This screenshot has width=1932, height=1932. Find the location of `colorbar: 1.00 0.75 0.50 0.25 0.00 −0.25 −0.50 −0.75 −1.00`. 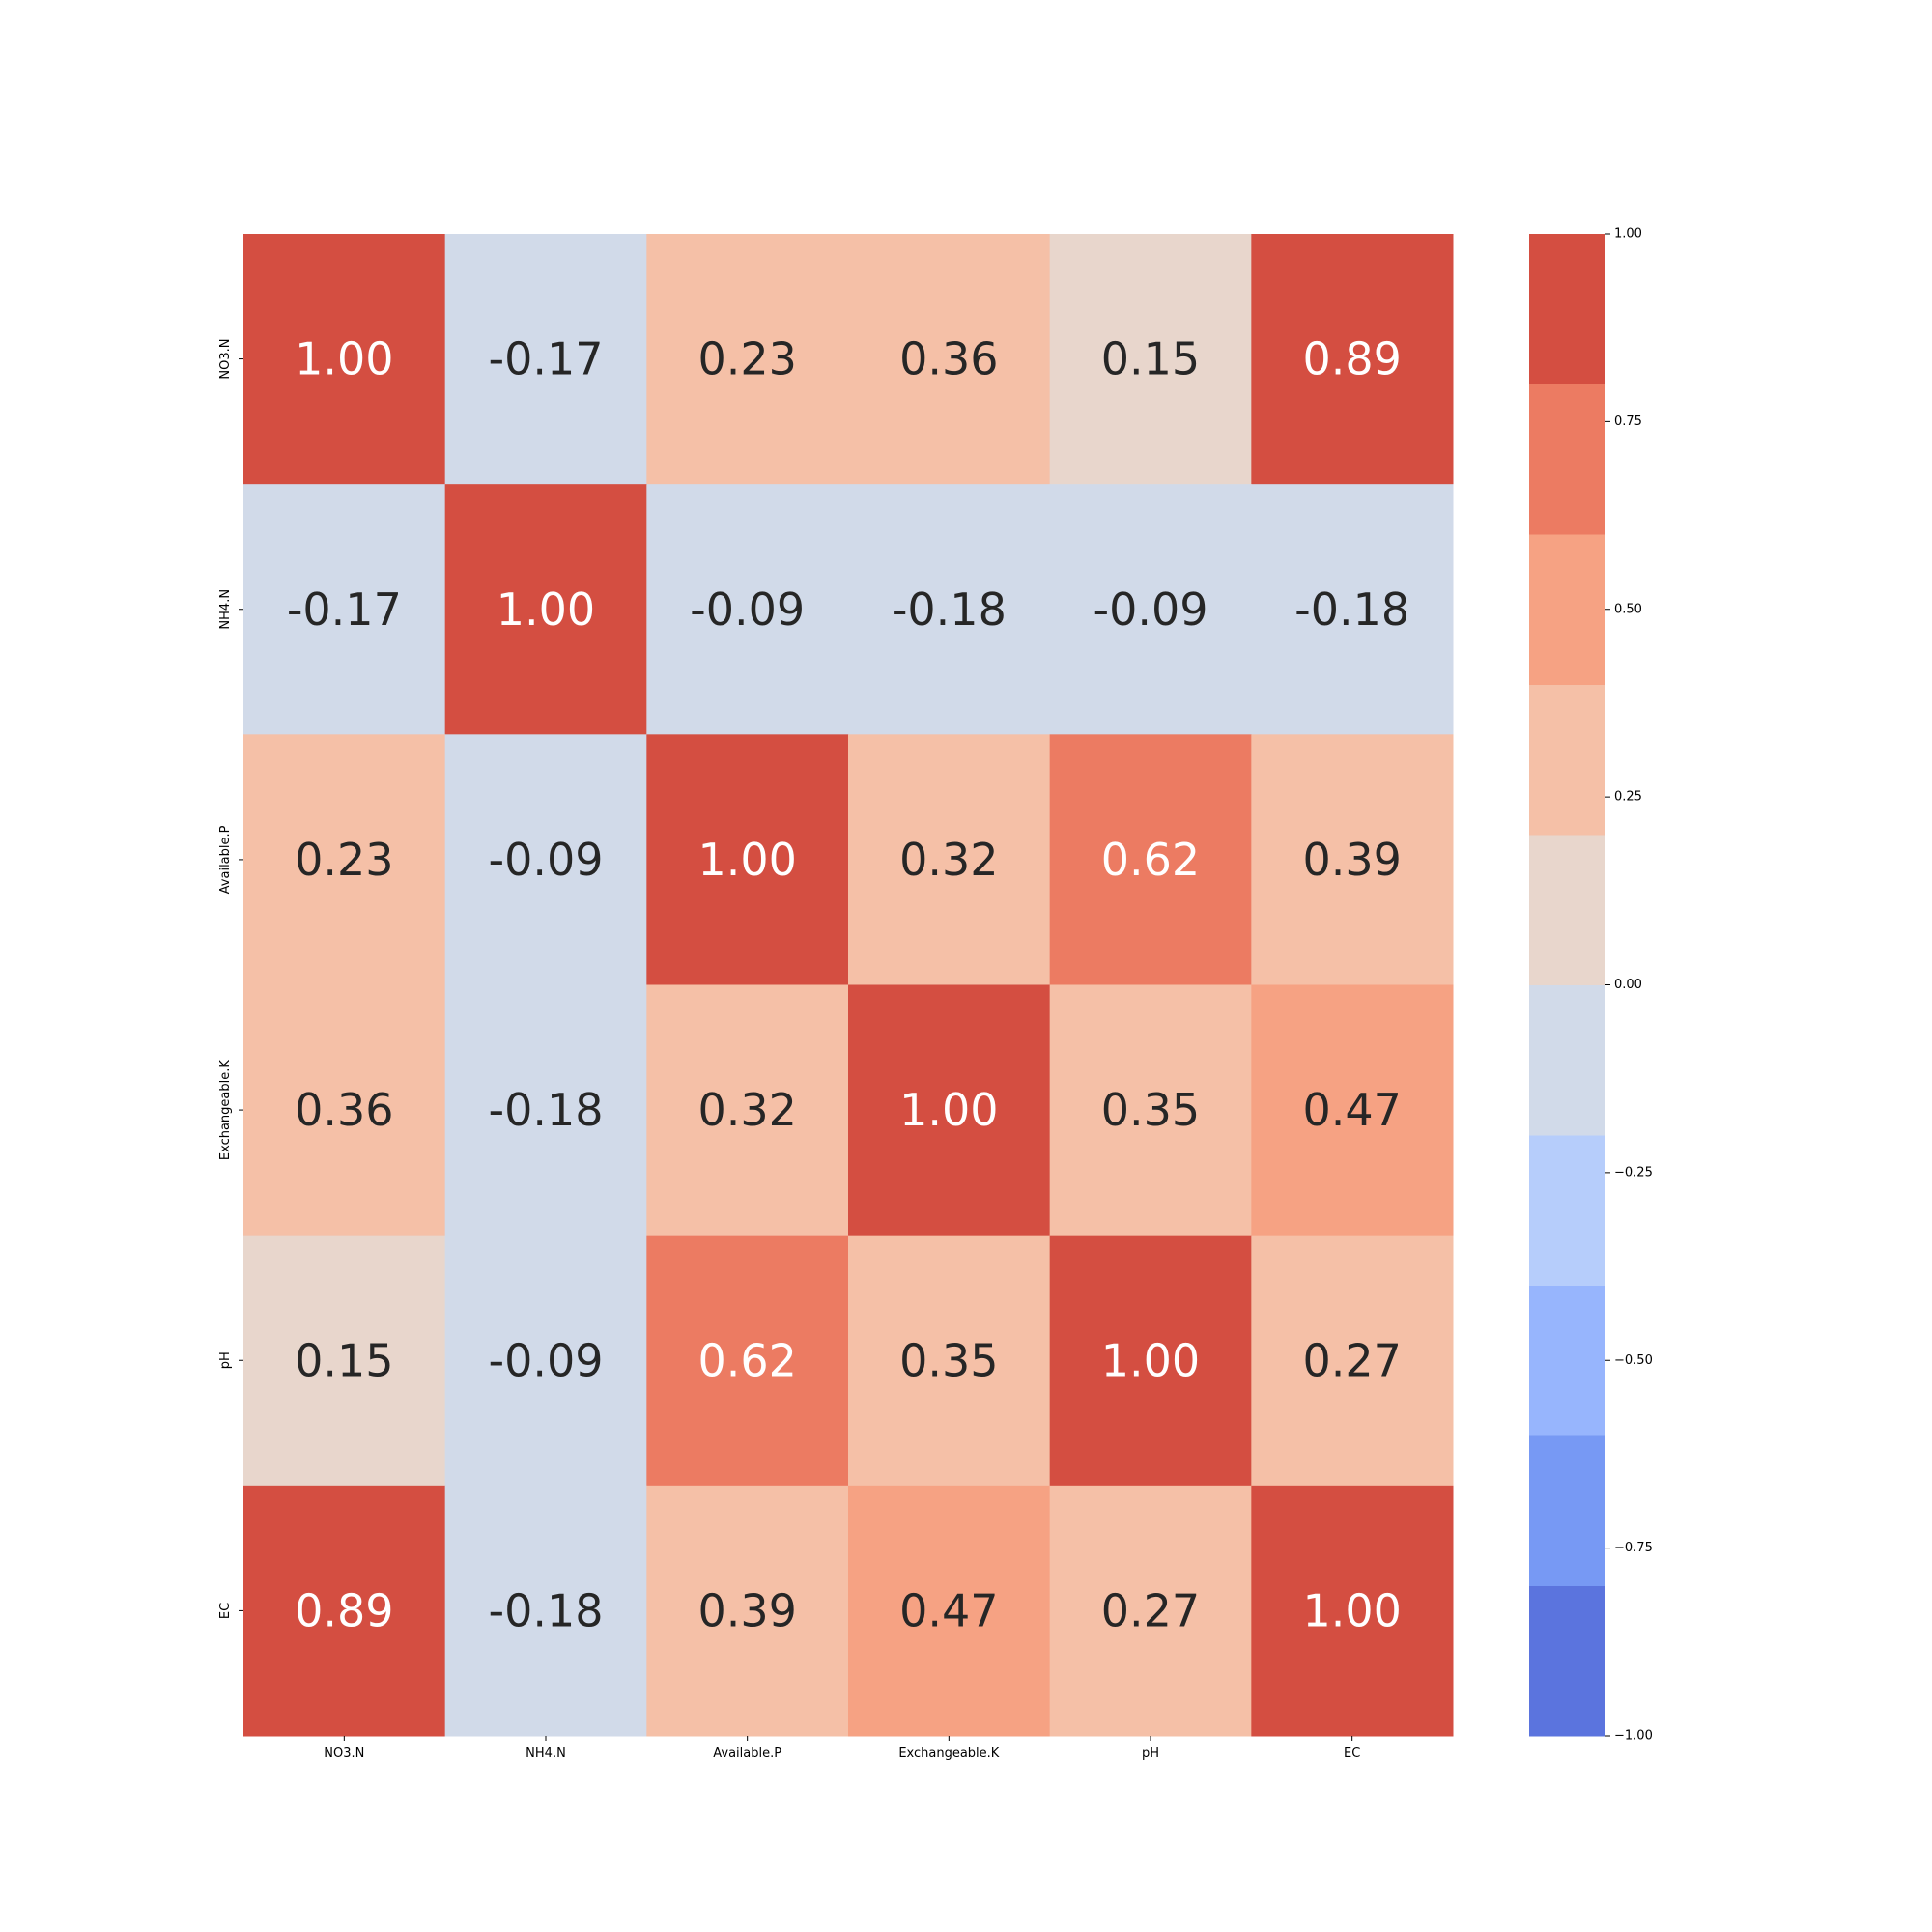

colorbar: 1.00 0.75 0.50 0.25 0.00 −0.25 −0.50 −0.75 −1.00 is located at coordinates (1591, 985).